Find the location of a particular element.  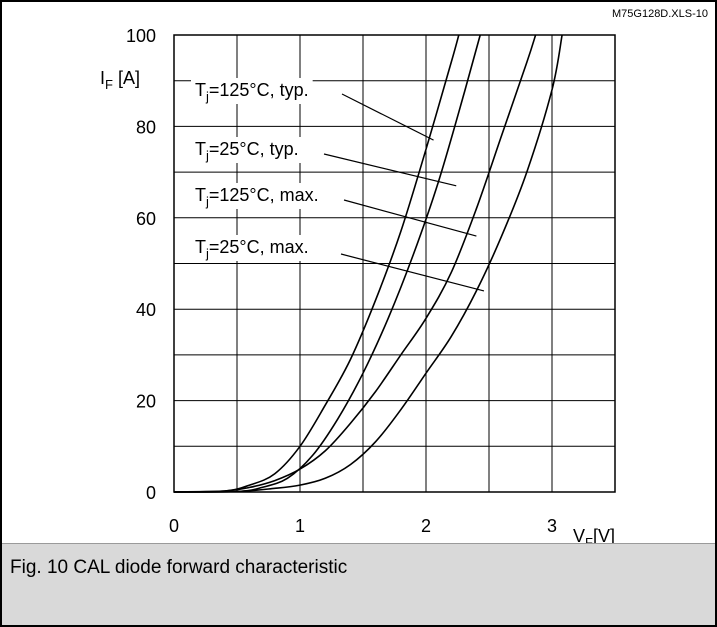

x-axis-label: VF[V] is located at coordinates (594, 534).